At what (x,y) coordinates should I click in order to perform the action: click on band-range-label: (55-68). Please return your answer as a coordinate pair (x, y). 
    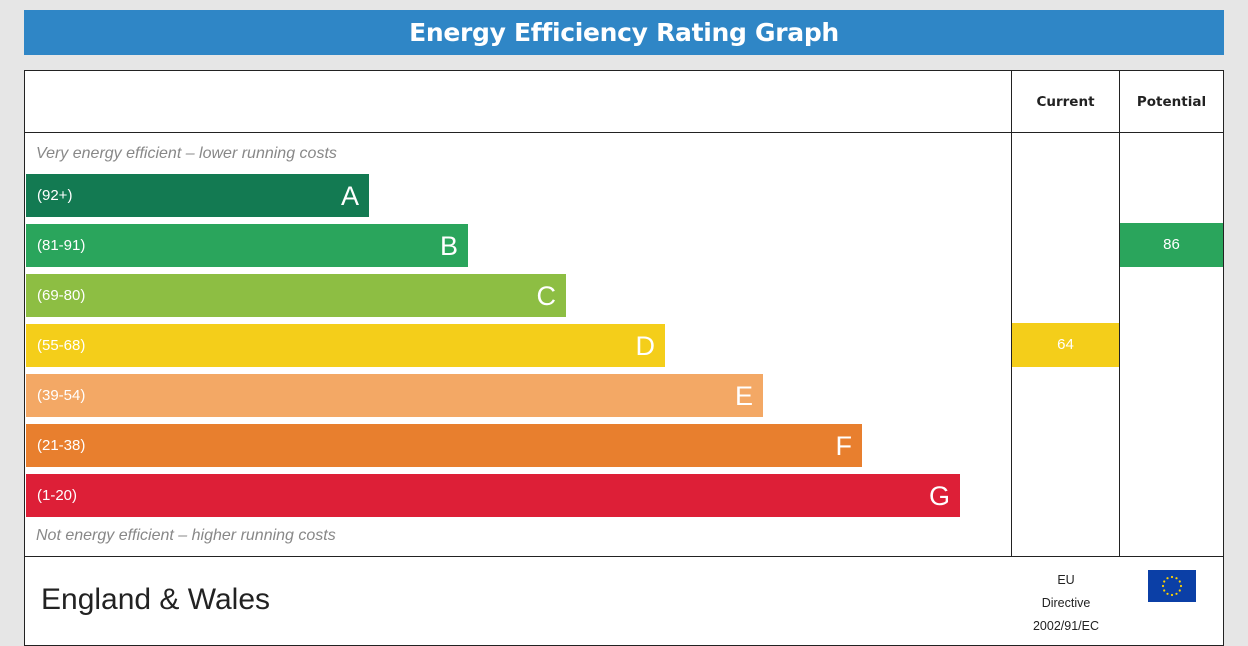
    Looking at the image, I should click on (61, 345).